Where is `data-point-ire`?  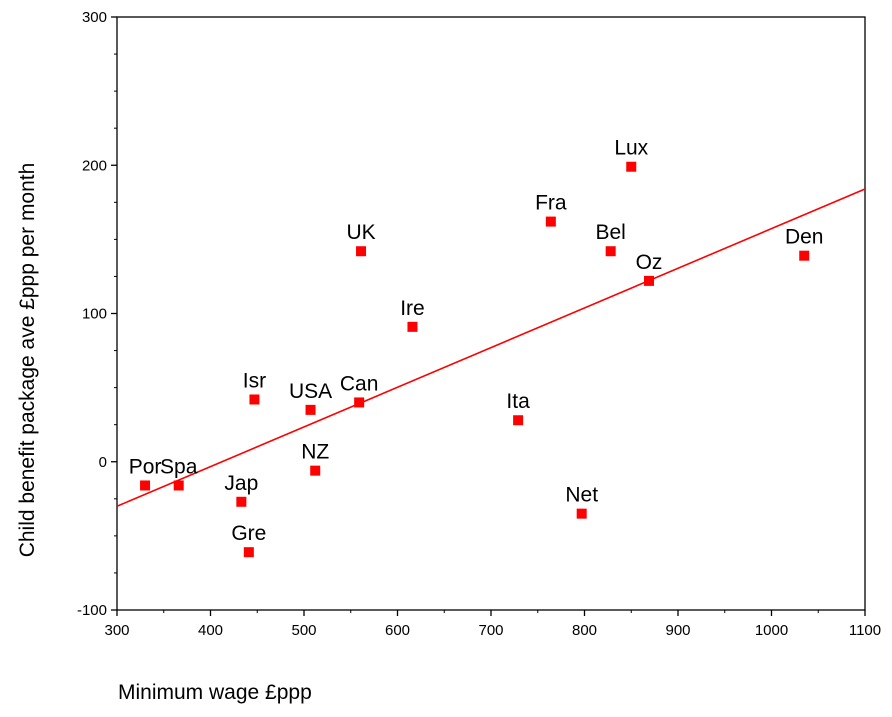
data-point-ire is located at coordinates (412, 326).